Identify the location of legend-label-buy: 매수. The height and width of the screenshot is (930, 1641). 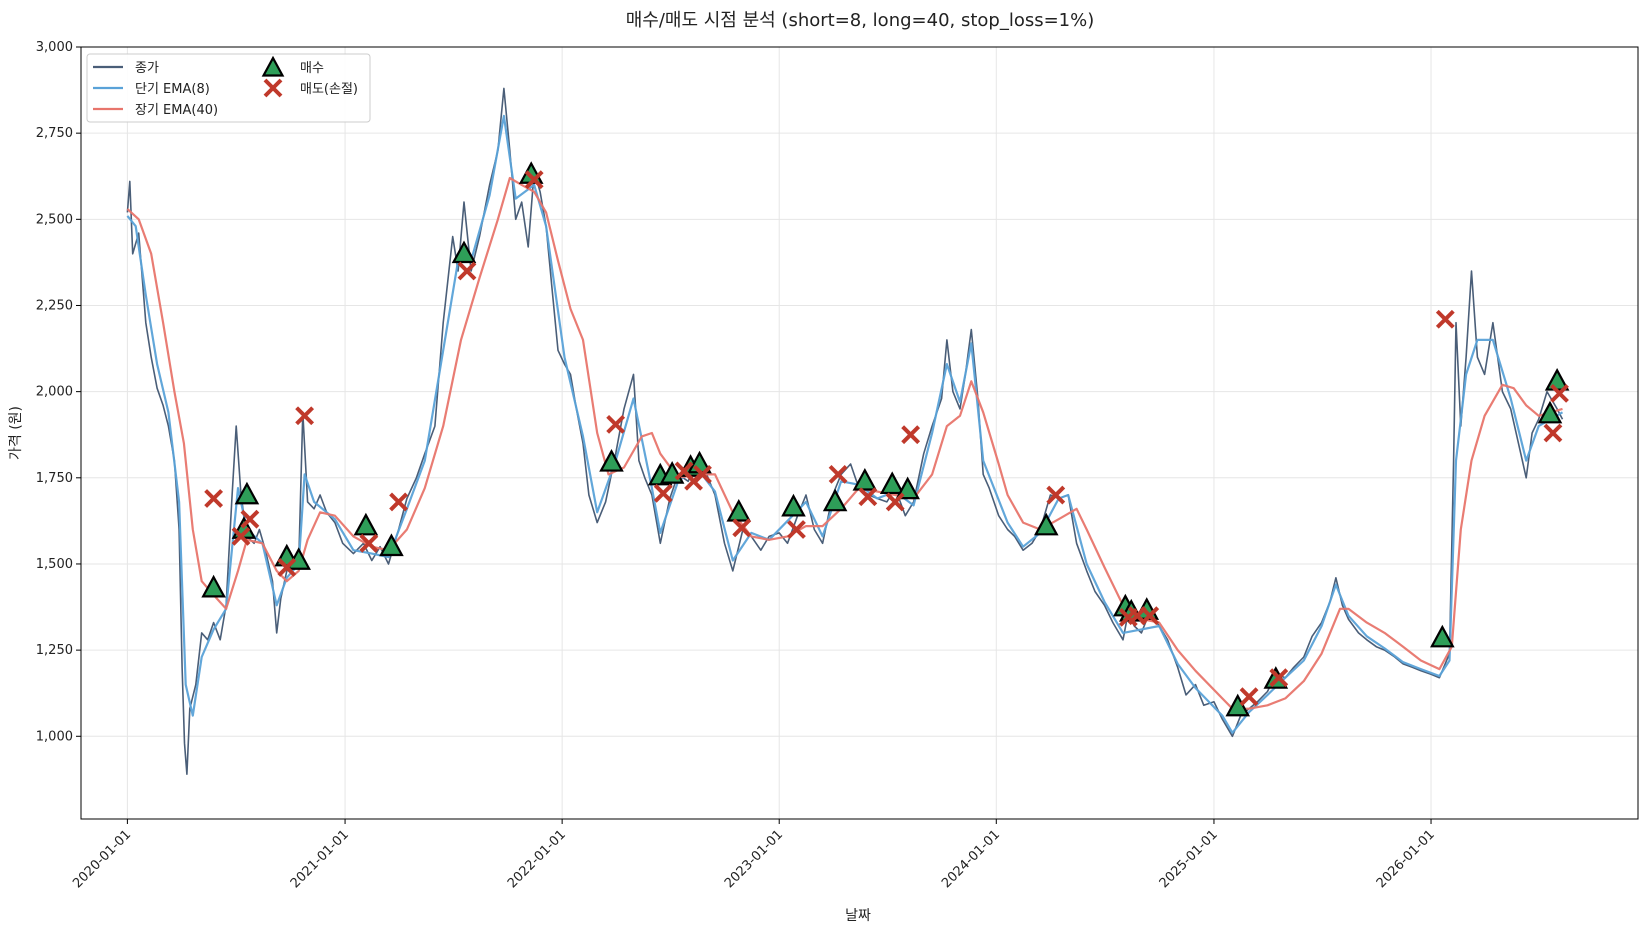
(312, 68).